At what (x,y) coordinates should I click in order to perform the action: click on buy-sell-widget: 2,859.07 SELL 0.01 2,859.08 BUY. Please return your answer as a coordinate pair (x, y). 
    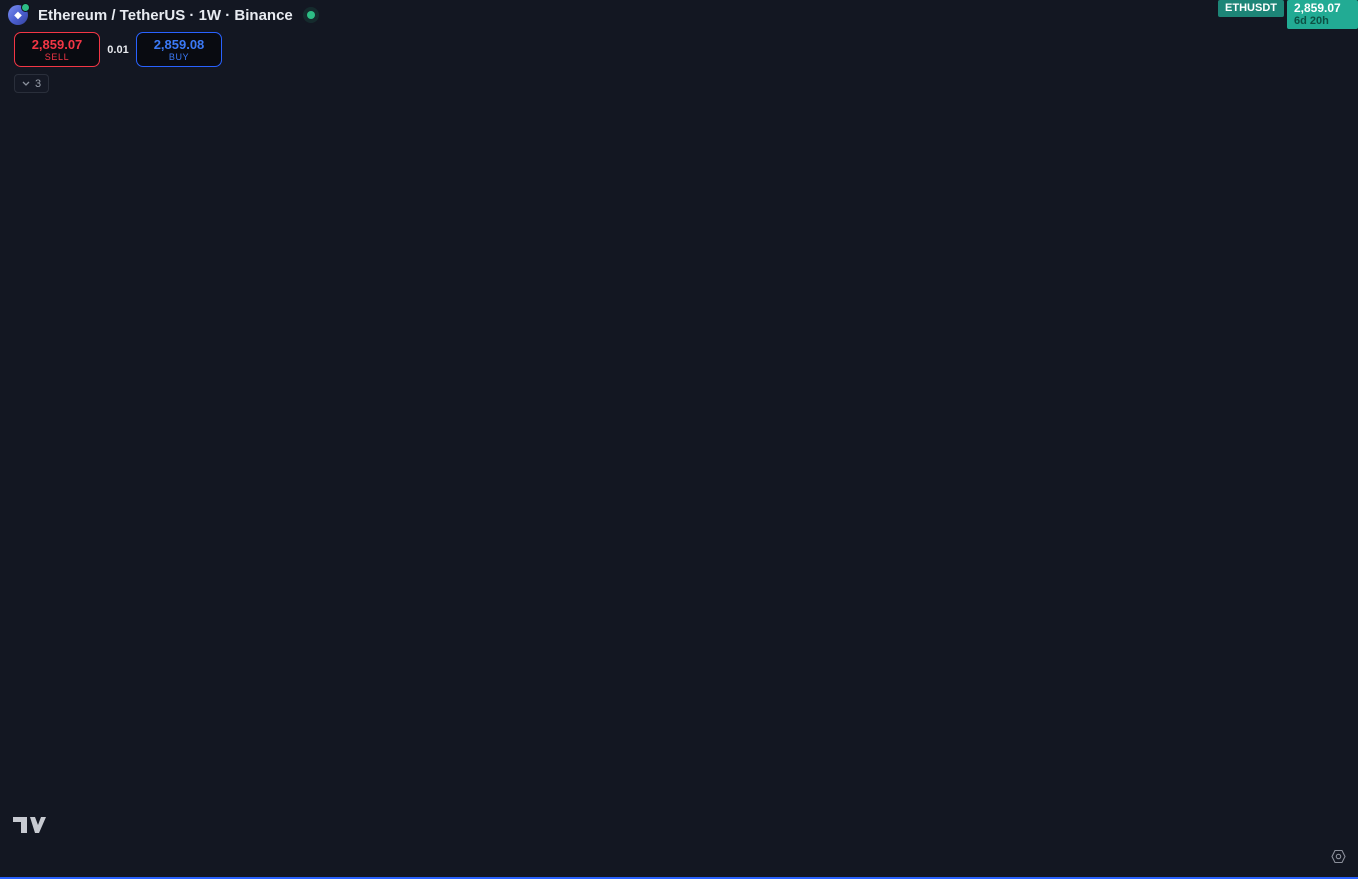
    Looking at the image, I should click on (118, 49).